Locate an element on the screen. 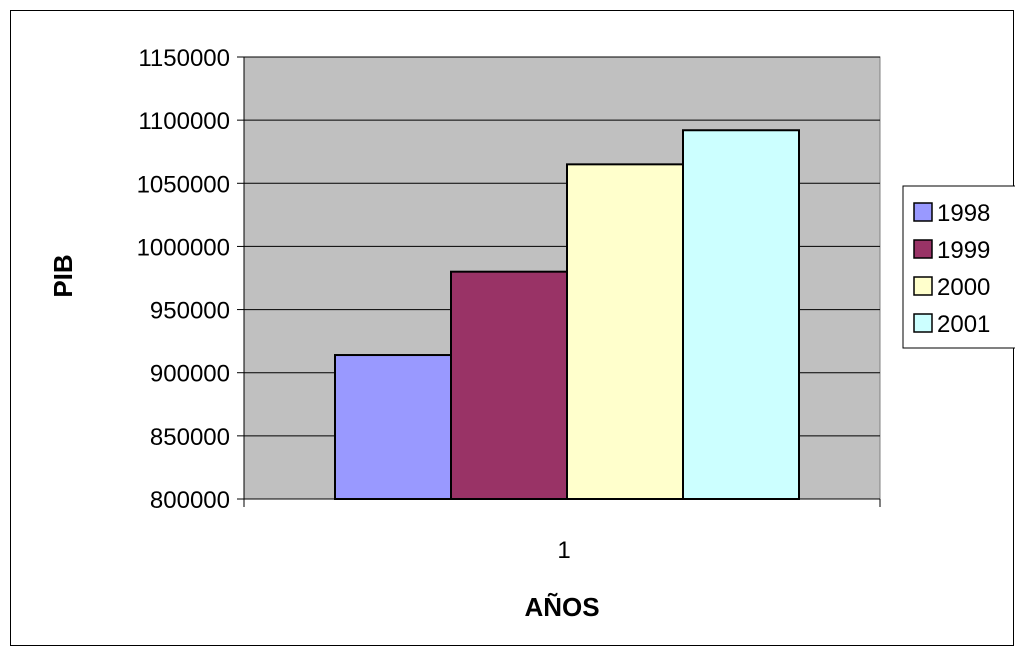 Image resolution: width=1015 pixels, height=648 pixels. legend-swatch-2000 is located at coordinates (923, 286).